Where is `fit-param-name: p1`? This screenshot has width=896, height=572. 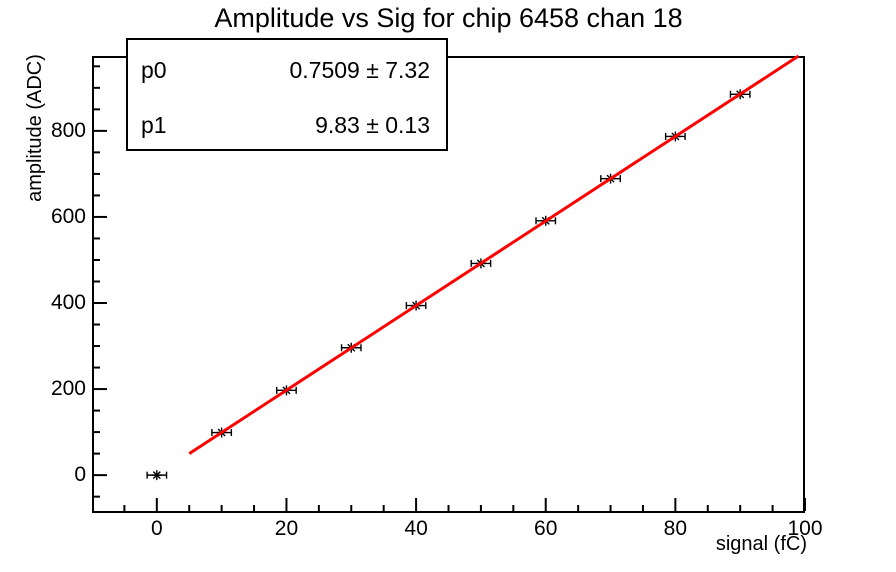
fit-param-name: p1 is located at coordinates (154, 125).